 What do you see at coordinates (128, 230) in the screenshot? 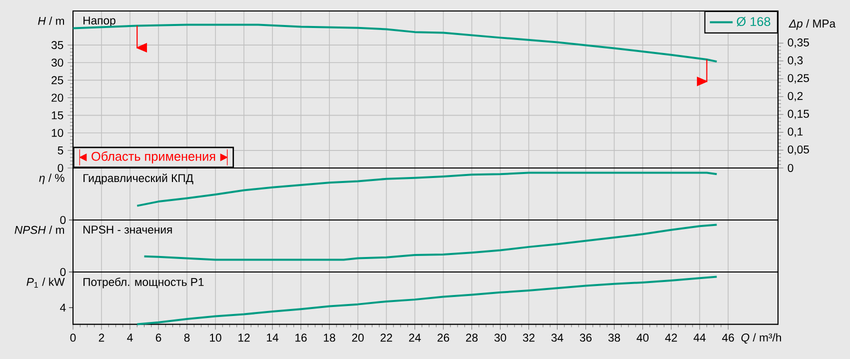
I see `chart-title: NPSH - значения` at bounding box center [128, 230].